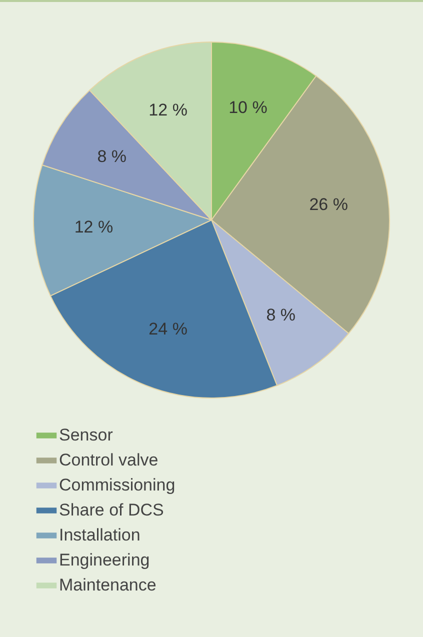  Describe the element at coordinates (168, 329) in the screenshot. I see `data-label: 24 %` at that location.